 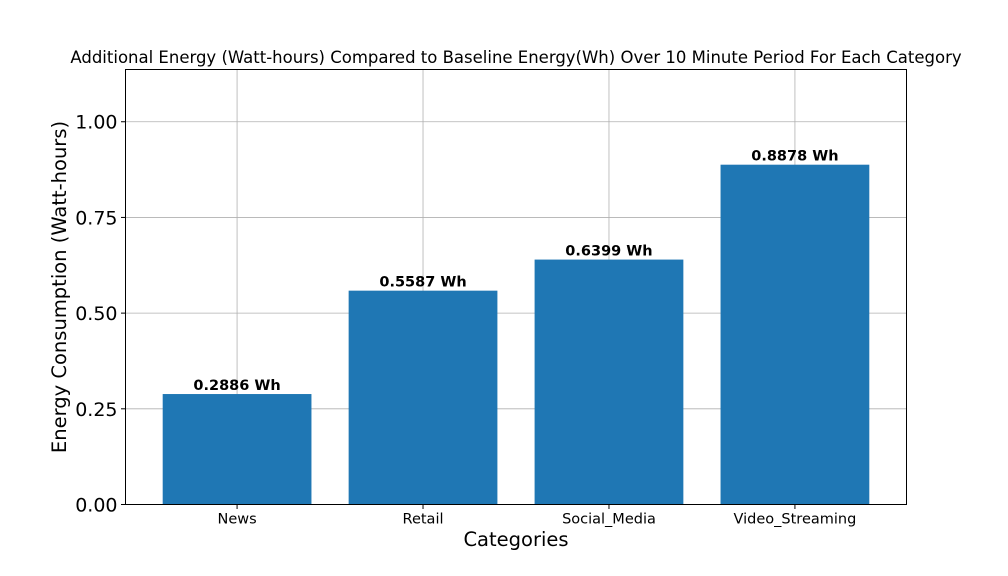 What do you see at coordinates (609, 520) in the screenshot?
I see `x-tick-label: Social_Media` at bounding box center [609, 520].